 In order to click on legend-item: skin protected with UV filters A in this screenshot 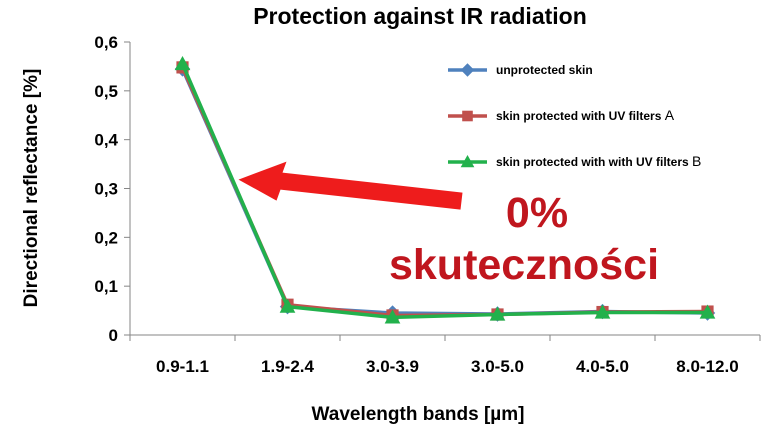, I will do `click(561, 115)`.